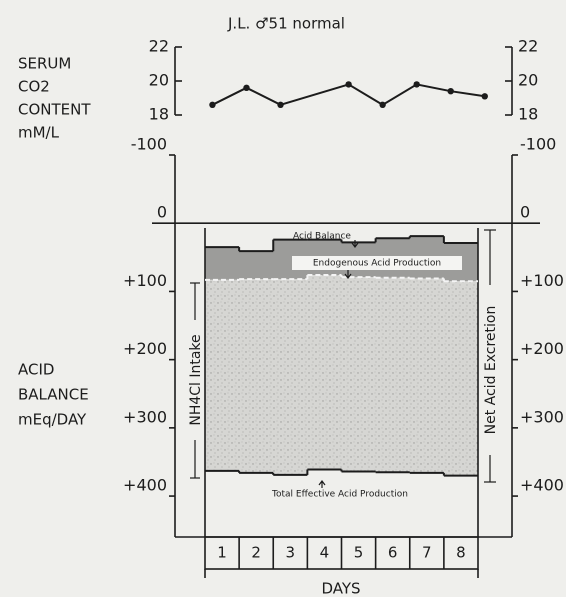  Describe the element at coordinates (36, 370) in the screenshot. I see `y-axis-label: ACID` at that location.